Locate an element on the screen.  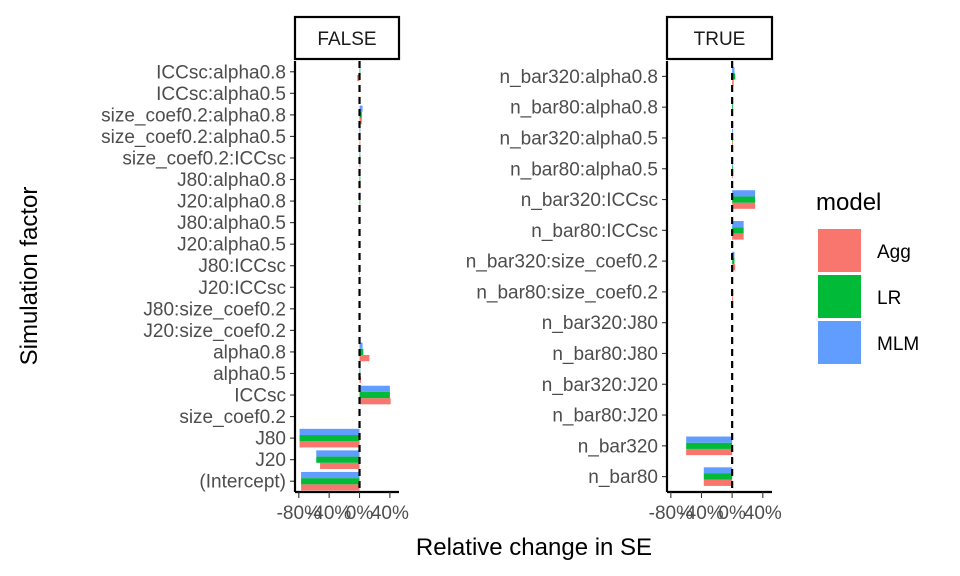
y-tick-label: ICCsc:alpha0.8 is located at coordinates (221, 72).